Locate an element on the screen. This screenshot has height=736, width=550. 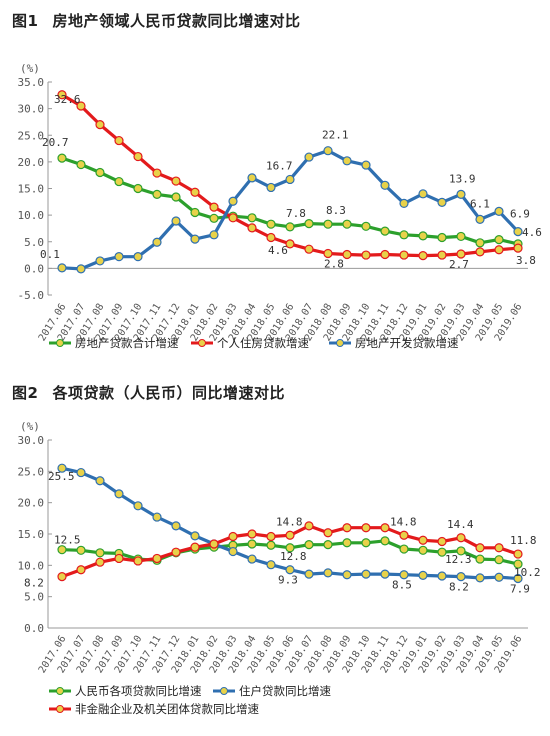
data-label: 16.7 is located at coordinates (279, 165).